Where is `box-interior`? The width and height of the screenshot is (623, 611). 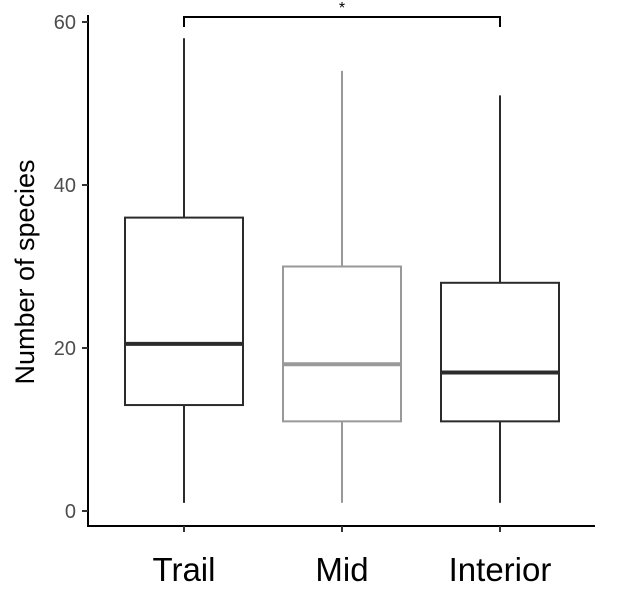
box-interior is located at coordinates (500, 299).